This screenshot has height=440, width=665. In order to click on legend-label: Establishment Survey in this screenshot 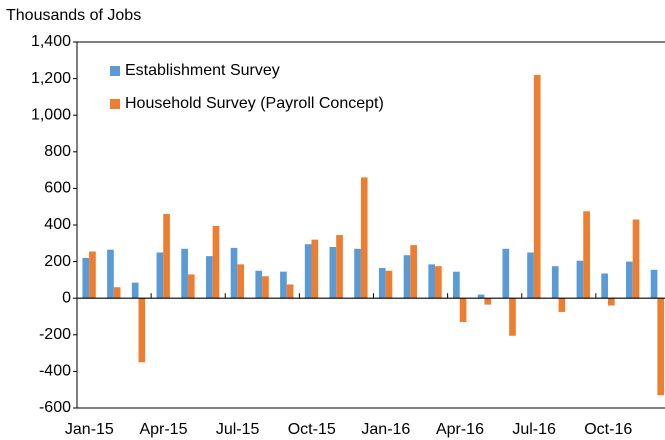, I will do `click(202, 70)`.